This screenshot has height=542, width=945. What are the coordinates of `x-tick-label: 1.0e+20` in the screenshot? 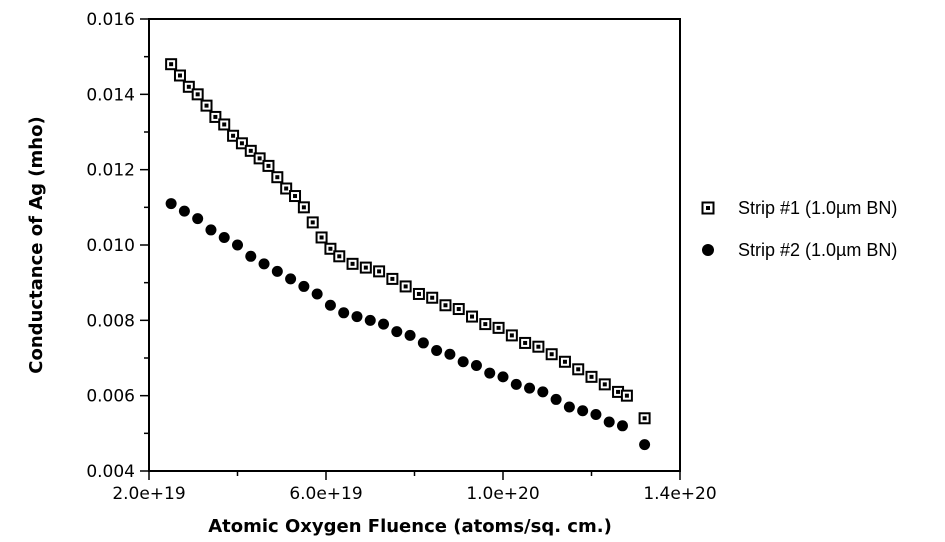 It's located at (502, 494).